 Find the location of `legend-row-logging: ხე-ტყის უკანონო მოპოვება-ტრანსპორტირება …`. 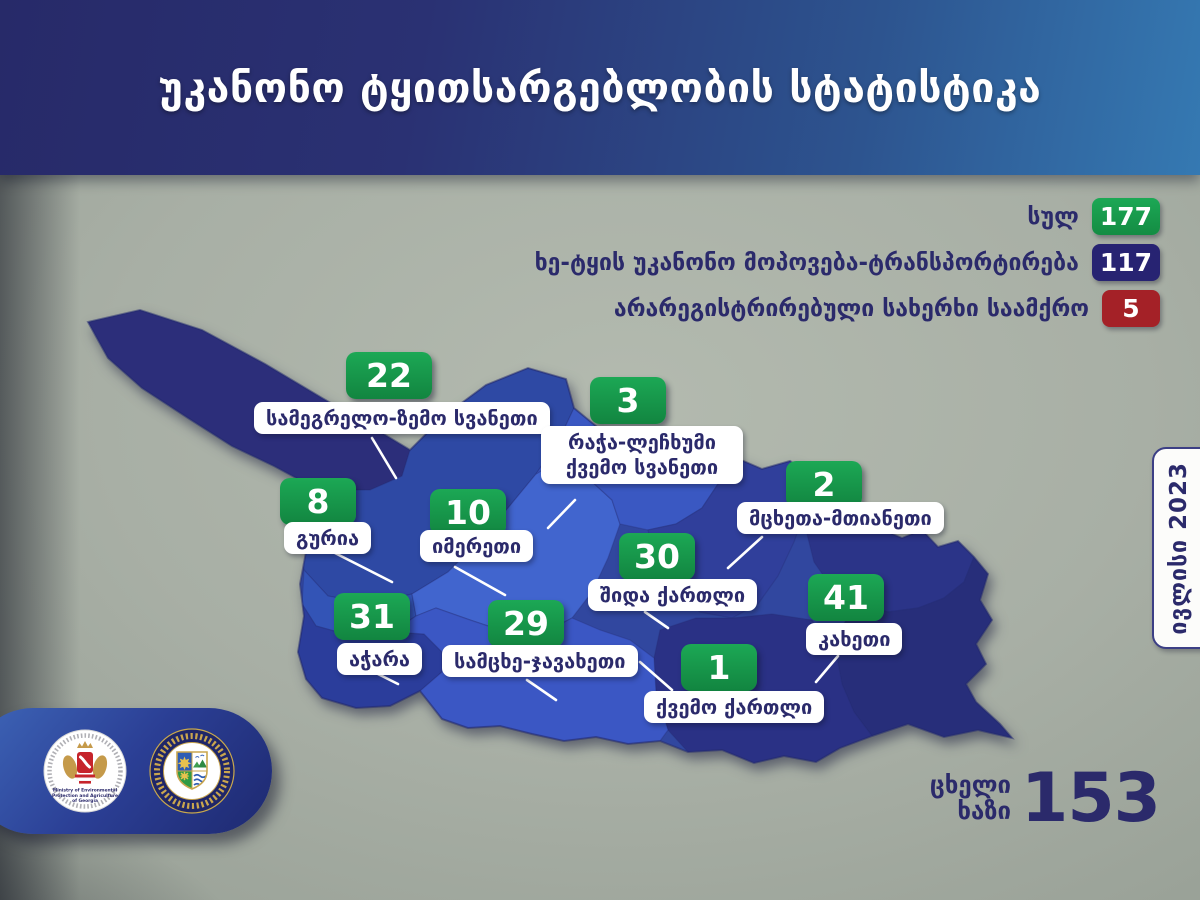

legend-row-logging: ხე-ტყის უკანონო მოპოვება-ტრანსპორტირება … is located at coordinates (847, 262).